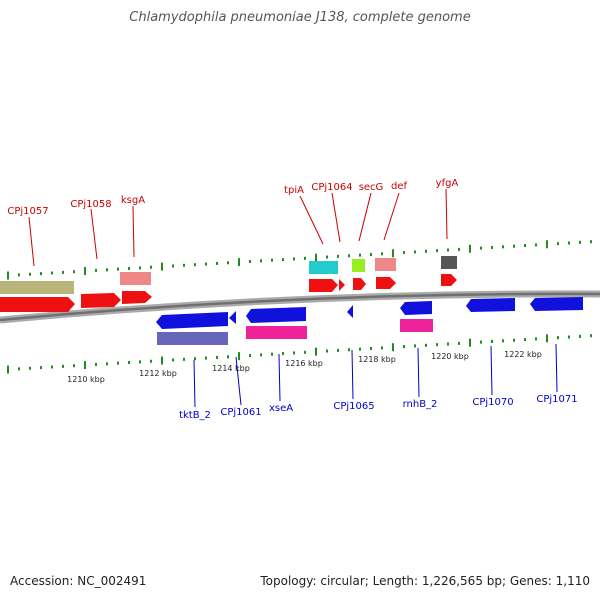 This screenshot has height=600, width=600. I want to click on gene-label-CPj1064: CPj1064, so click(331, 187).